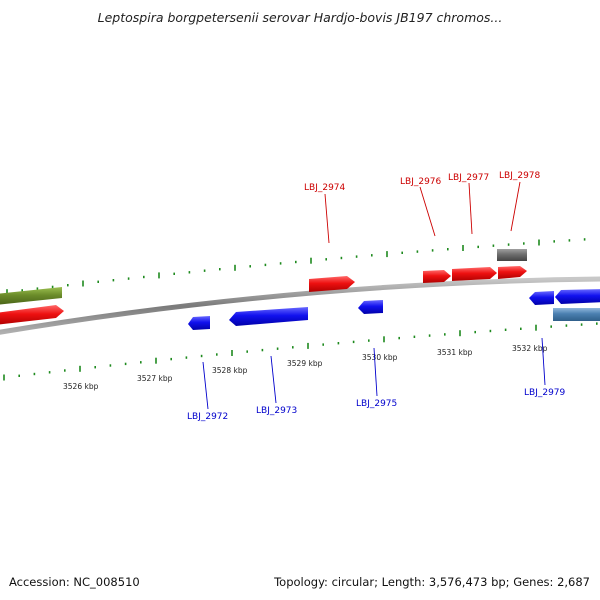  I want to click on scale-label-3528: 3528 kbp, so click(230, 370).